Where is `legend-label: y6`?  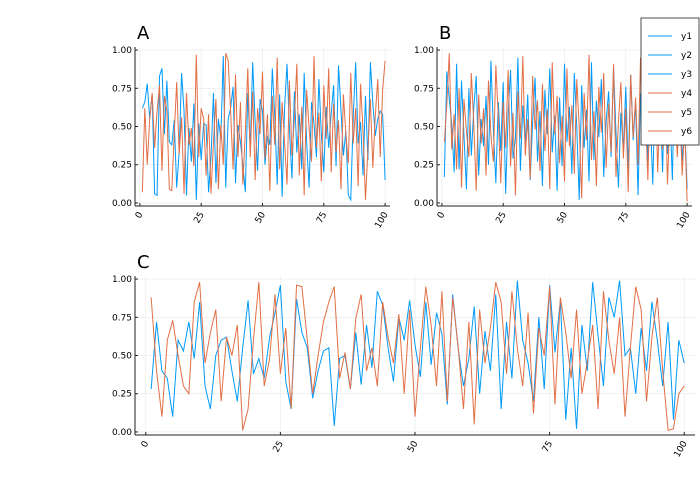
legend-label: y6 is located at coordinates (686, 132).